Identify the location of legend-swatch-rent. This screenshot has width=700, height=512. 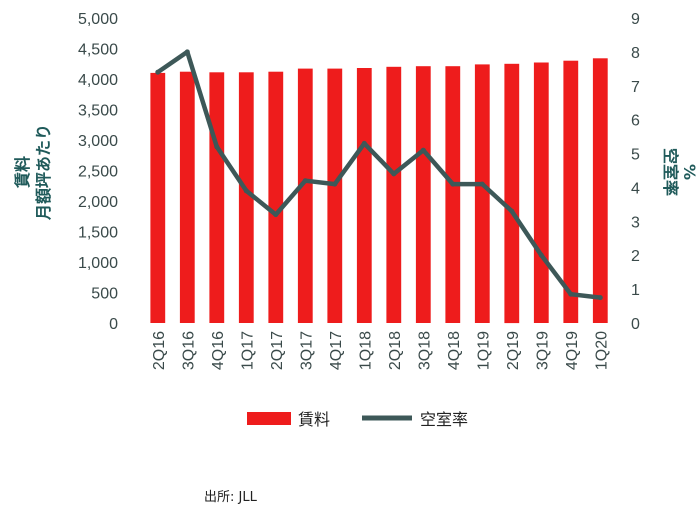
(269, 418).